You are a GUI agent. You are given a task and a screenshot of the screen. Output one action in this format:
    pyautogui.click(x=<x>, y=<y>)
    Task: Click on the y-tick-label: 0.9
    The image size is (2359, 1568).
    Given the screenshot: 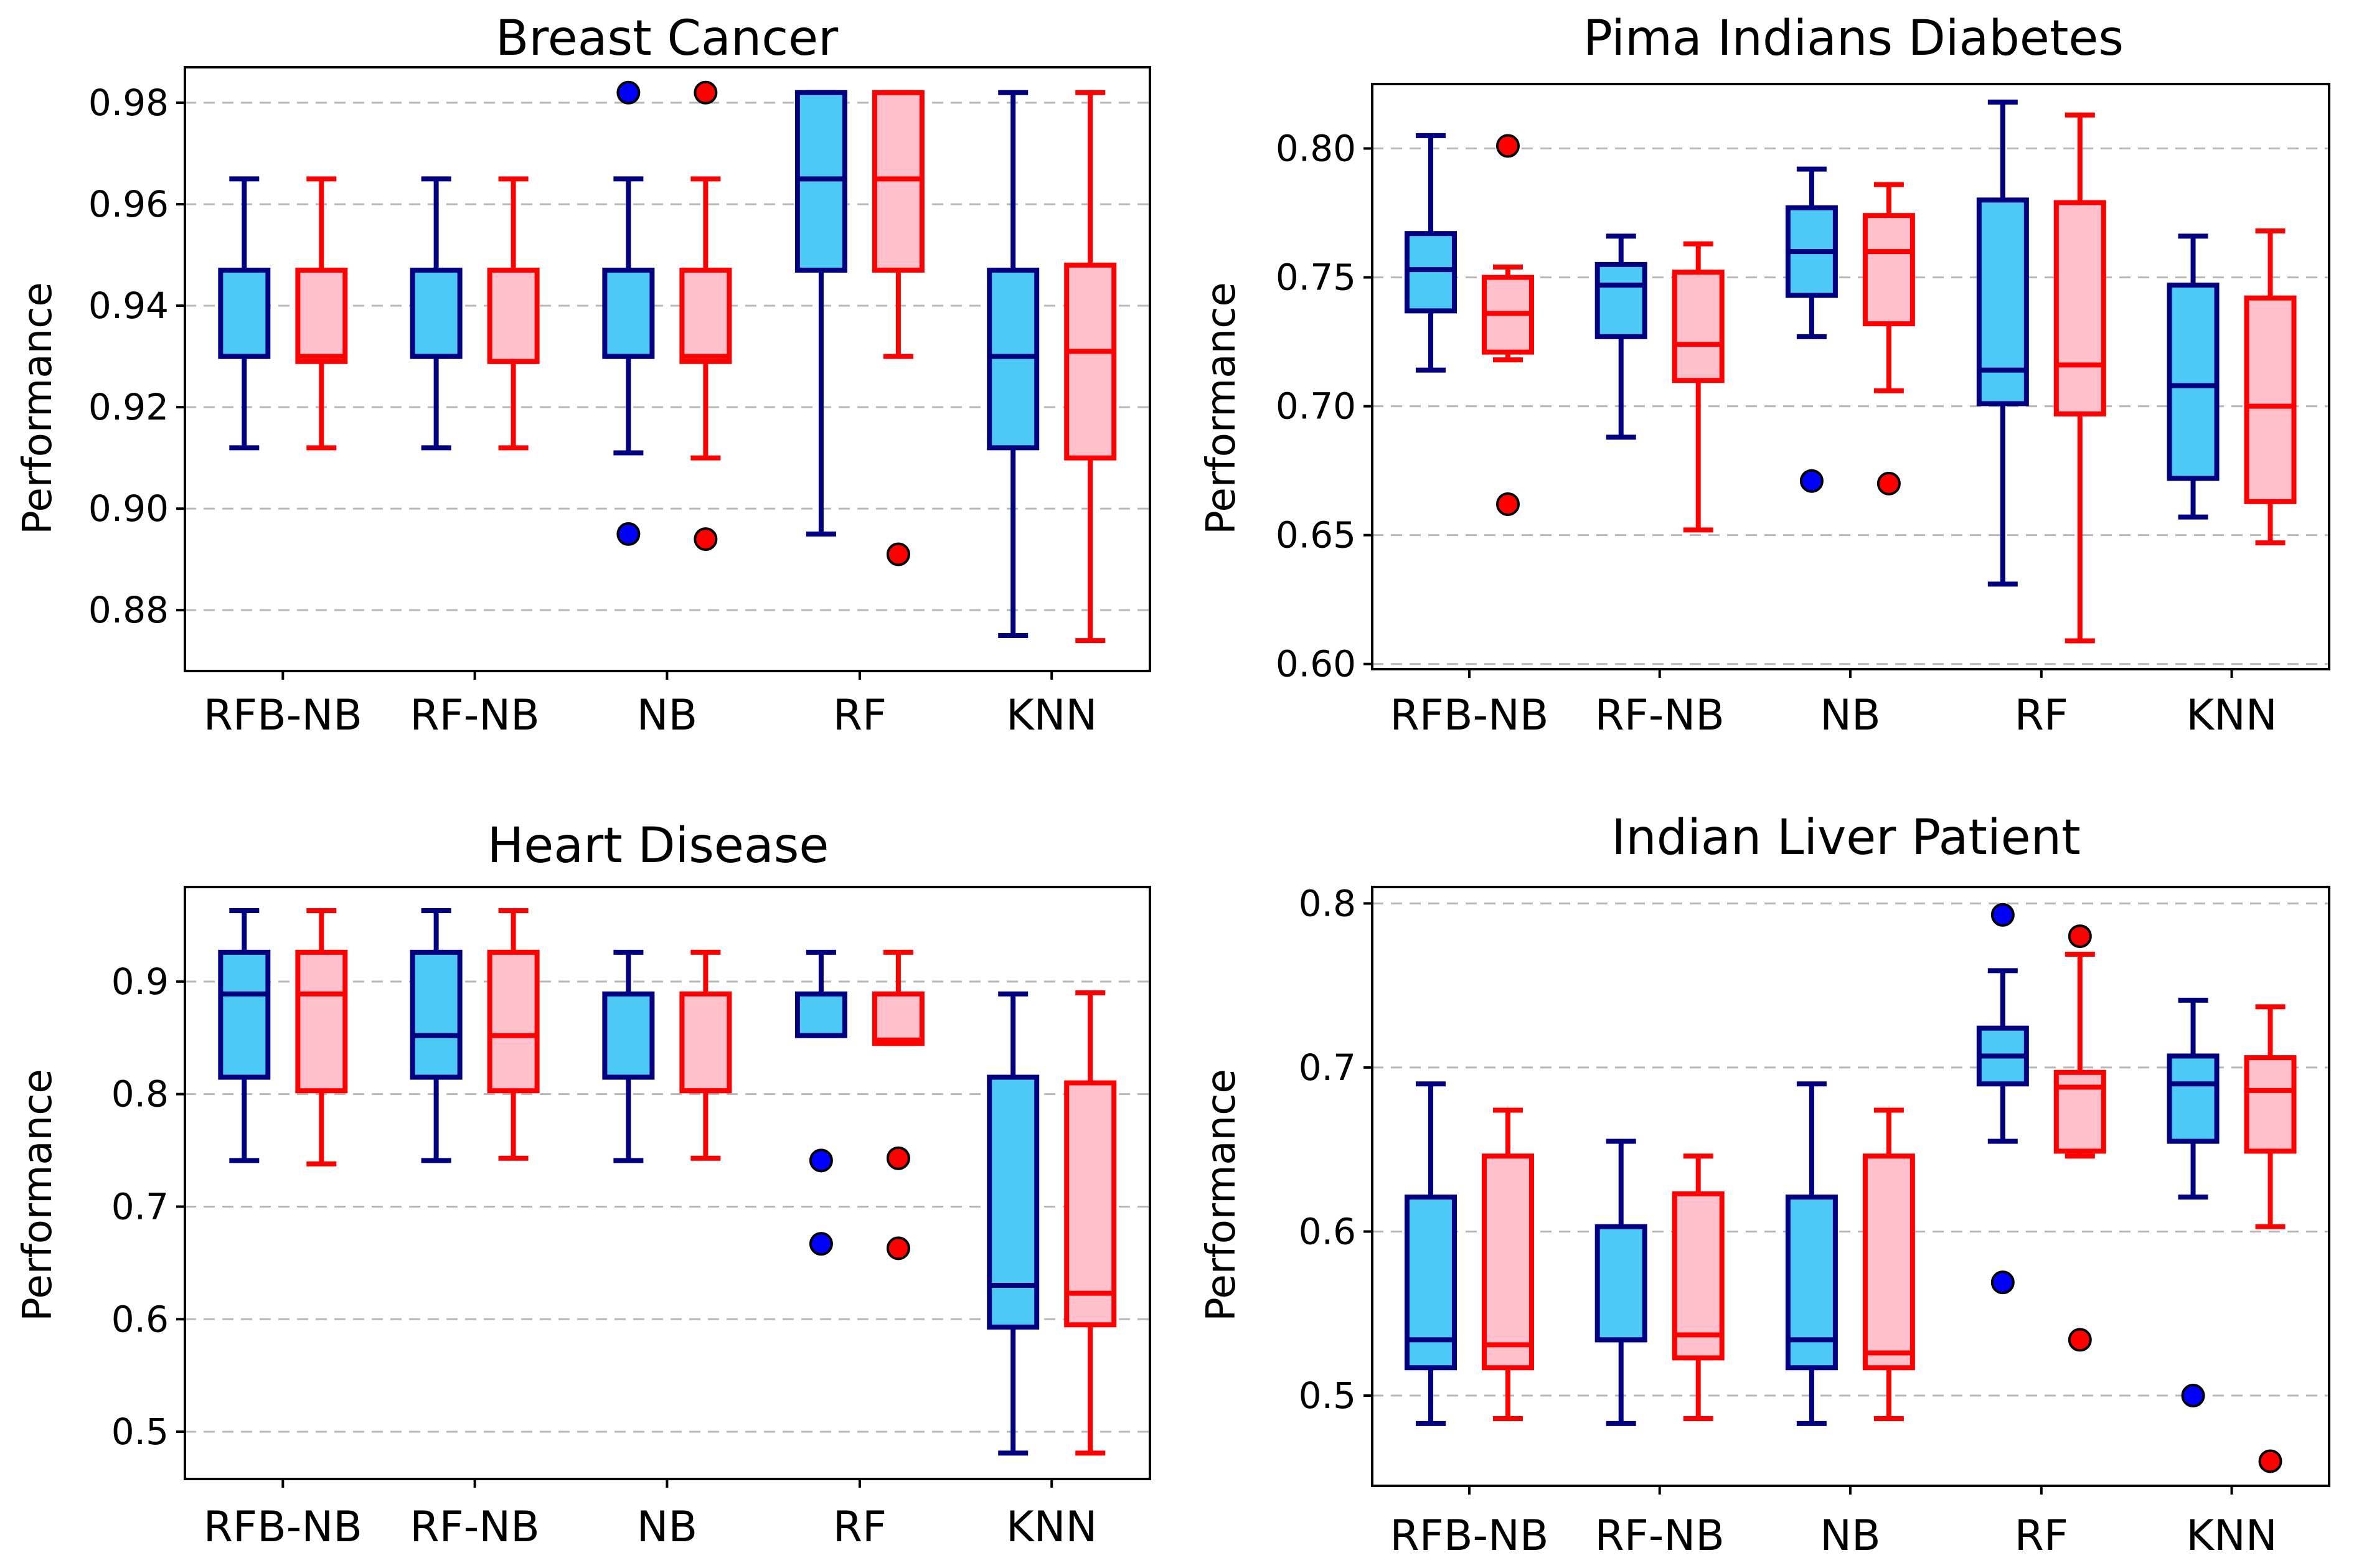 What is the action you would take?
    pyautogui.click(x=140, y=981)
    